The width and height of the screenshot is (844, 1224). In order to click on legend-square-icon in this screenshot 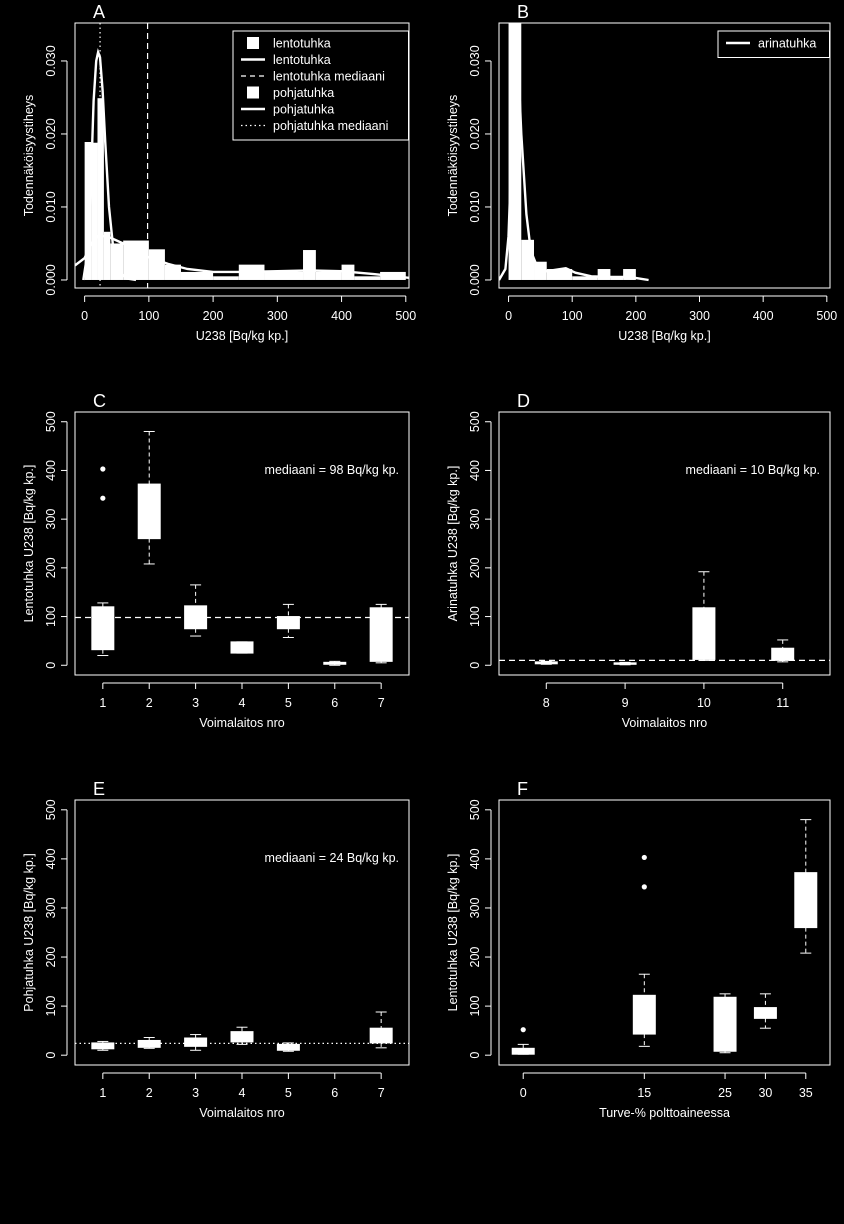, I will do `click(253, 92)`.